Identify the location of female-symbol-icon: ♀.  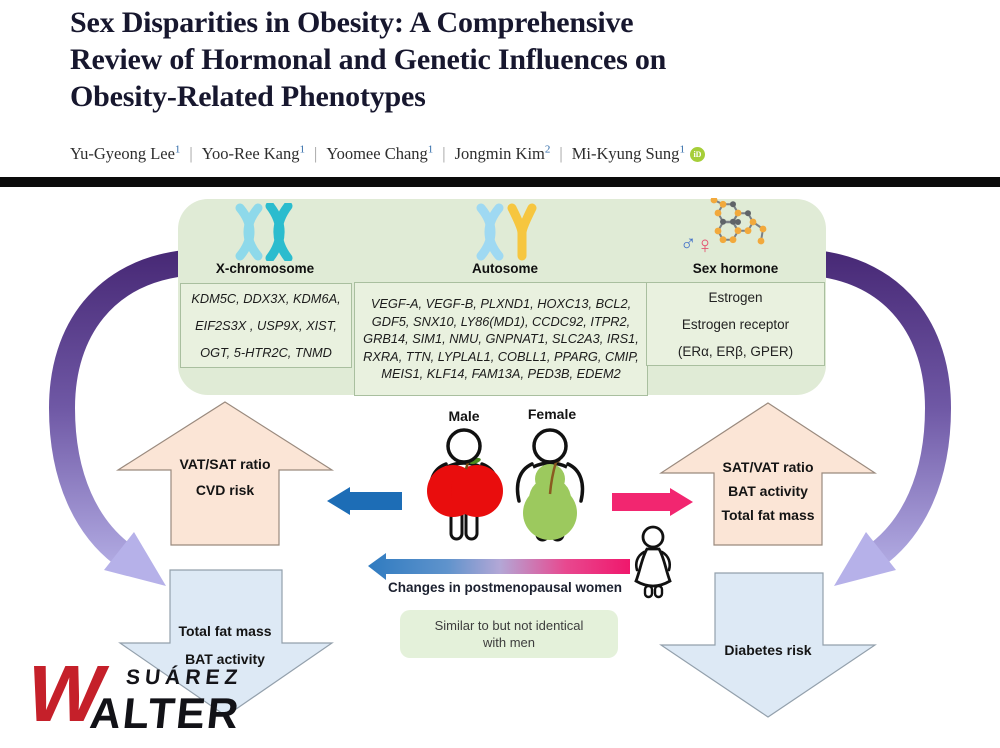
(705, 245).